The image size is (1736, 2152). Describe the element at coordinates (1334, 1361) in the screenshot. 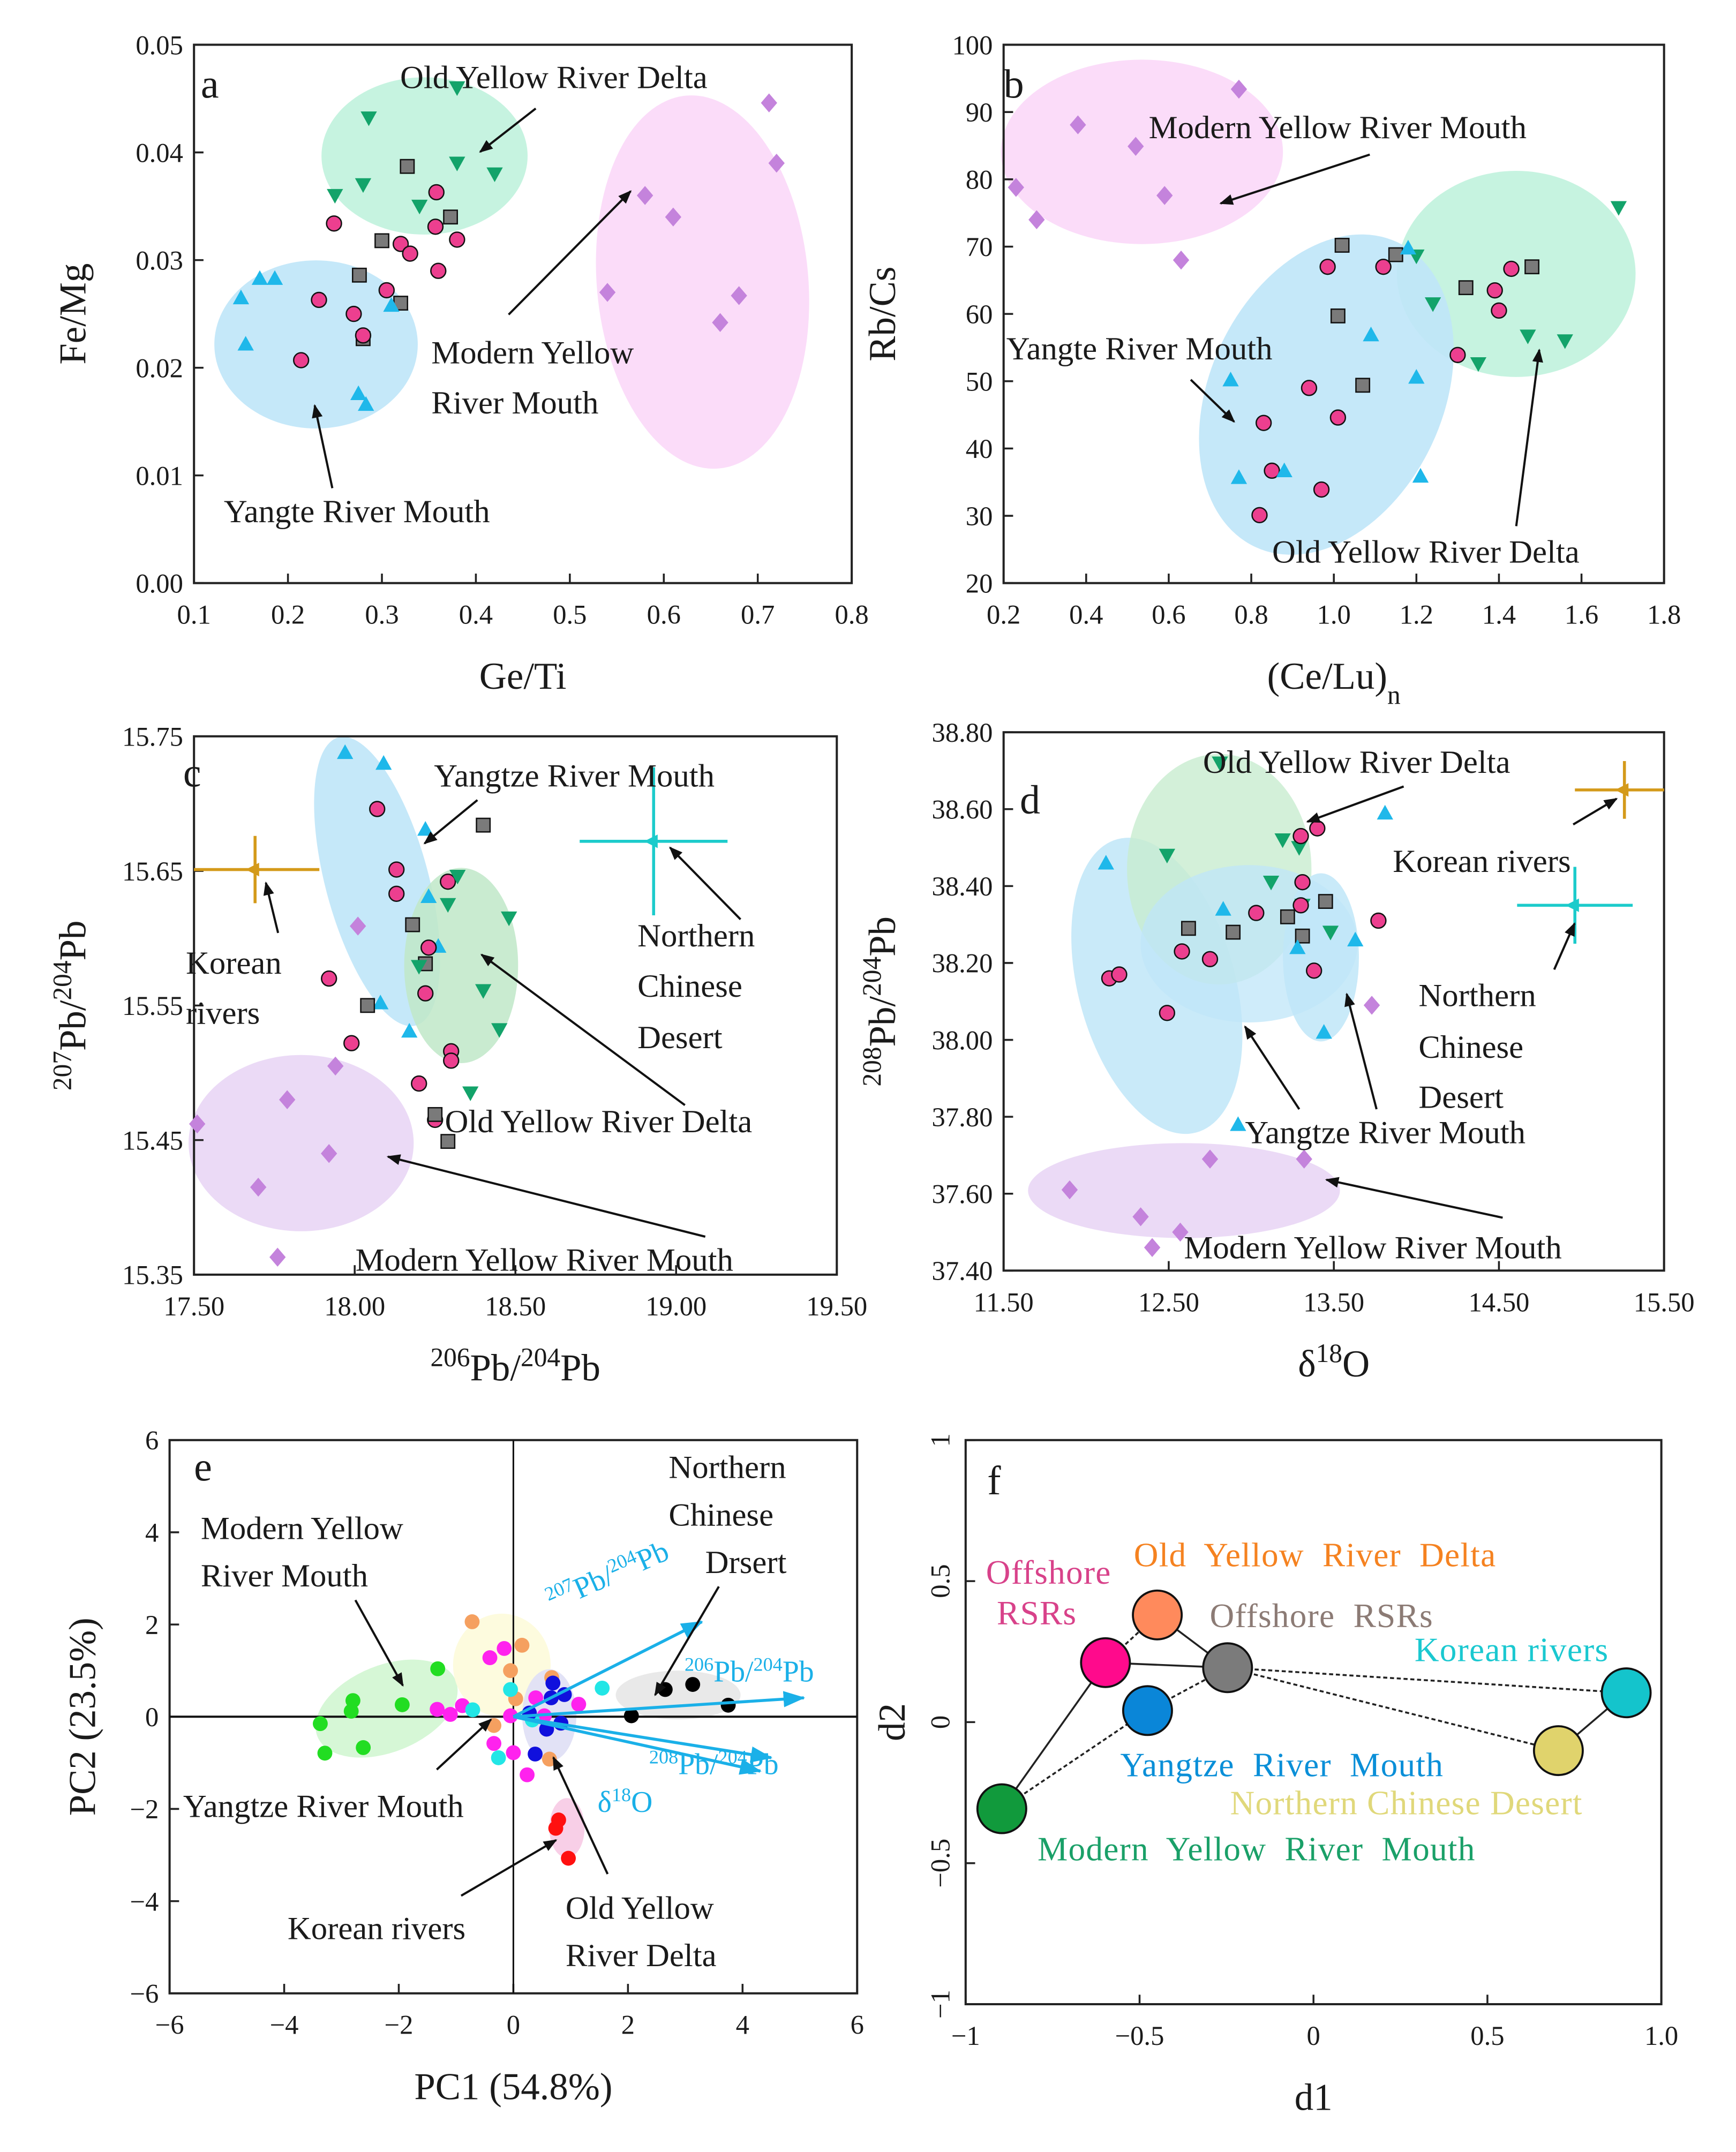

I see `x-axis-label: δ18O` at that location.